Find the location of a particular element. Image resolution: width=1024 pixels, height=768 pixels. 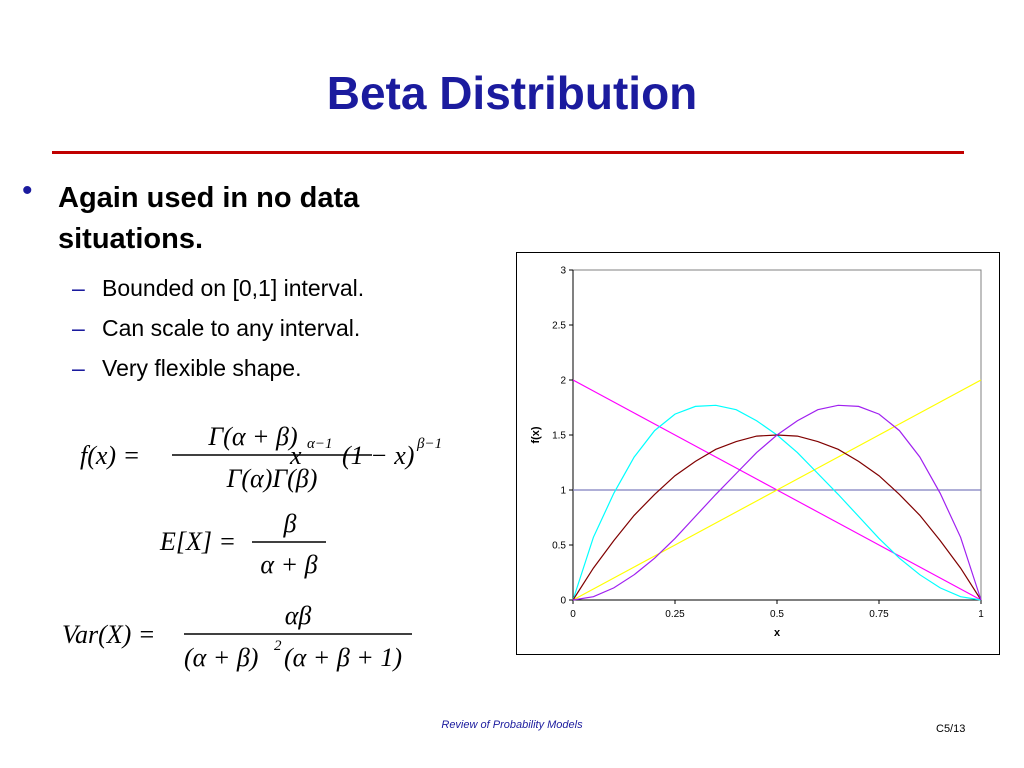

slide-title: Beta Distribution is located at coordinates (512, 93).